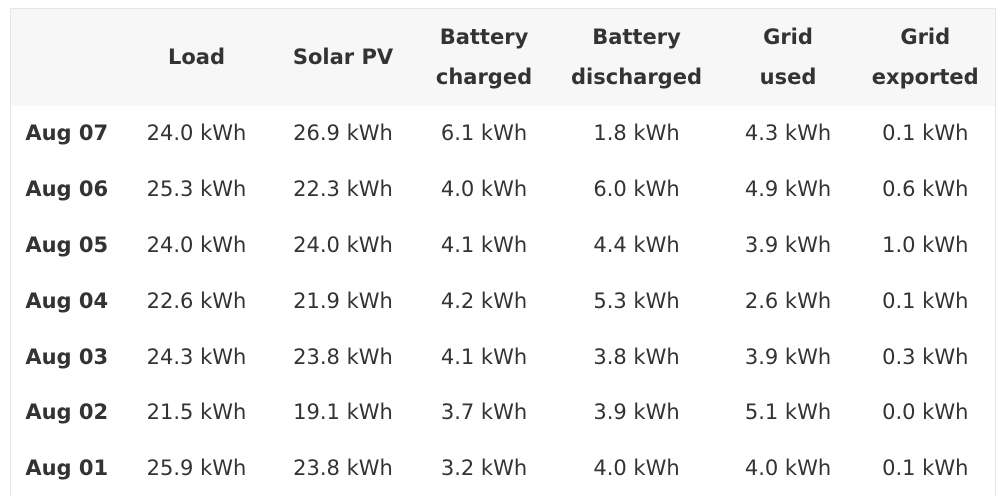 This screenshot has height=497, width=1000. I want to click on energy-cell: 3.7 kWh, so click(484, 412).